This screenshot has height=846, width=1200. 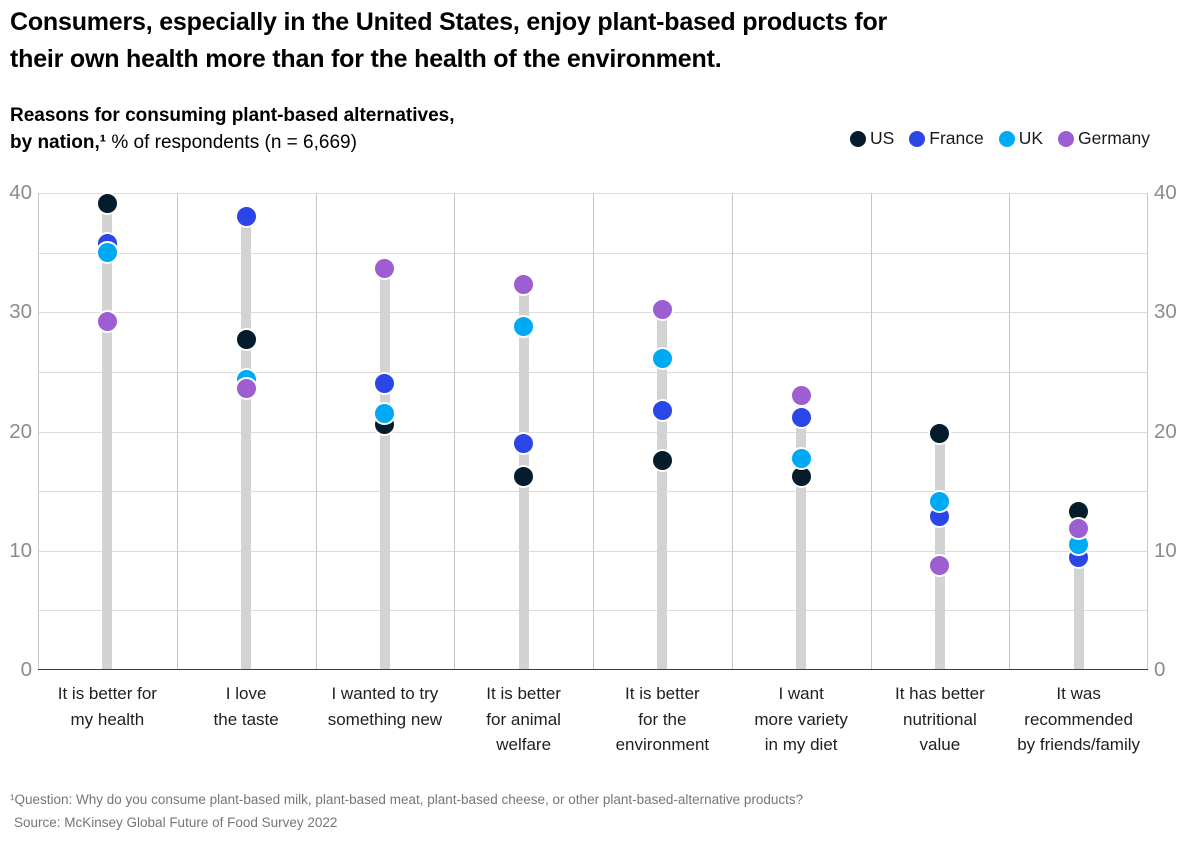 I want to click on category-label-line: welfare, so click(x=524, y=744).